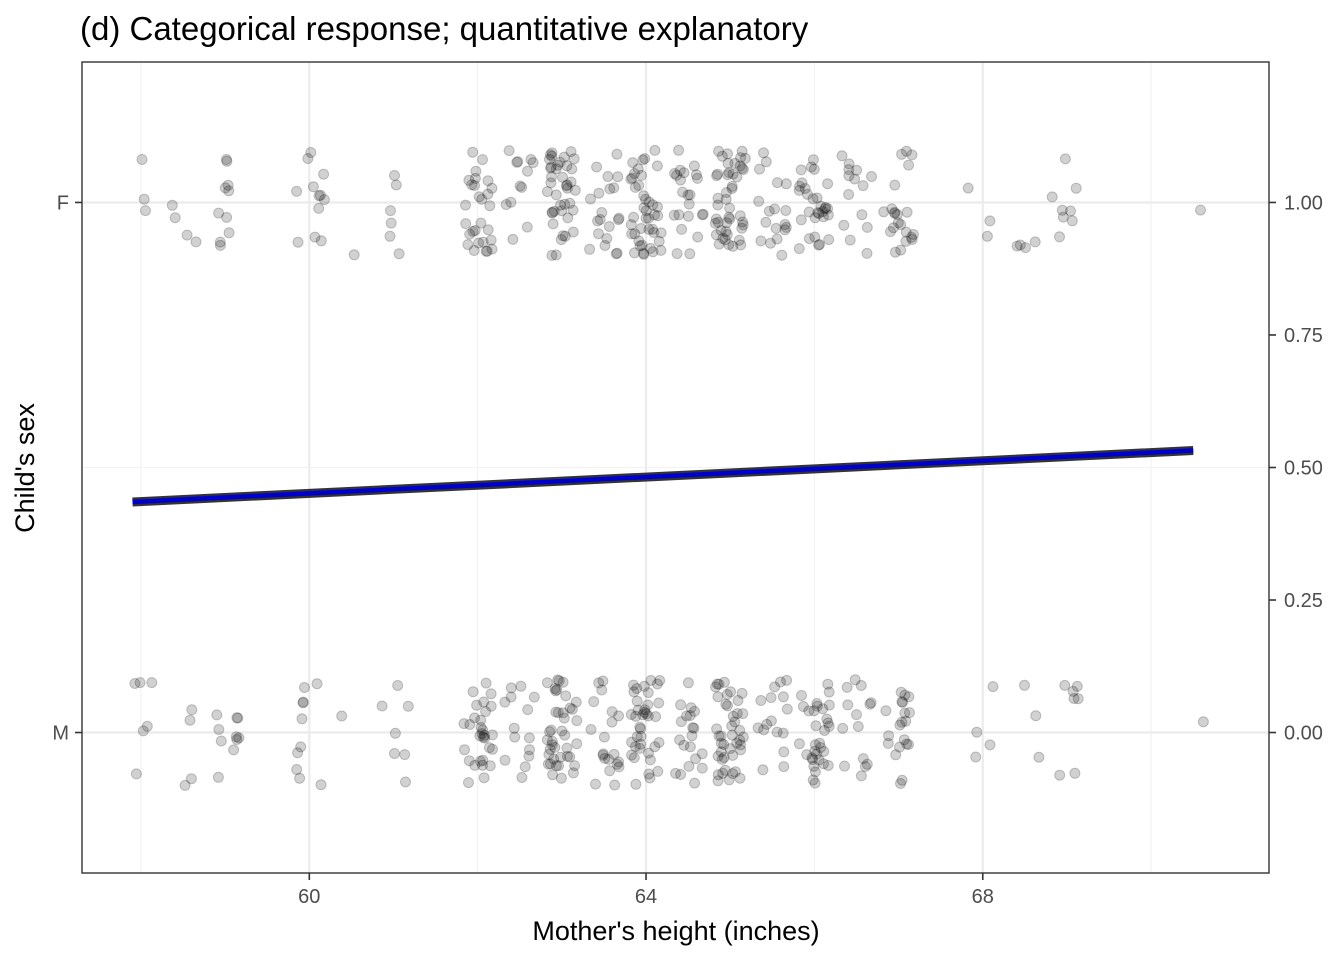 This screenshot has height=960, width=1344. What do you see at coordinates (25, 468) in the screenshot?
I see `y-axis-title: Child's sex` at bounding box center [25, 468].